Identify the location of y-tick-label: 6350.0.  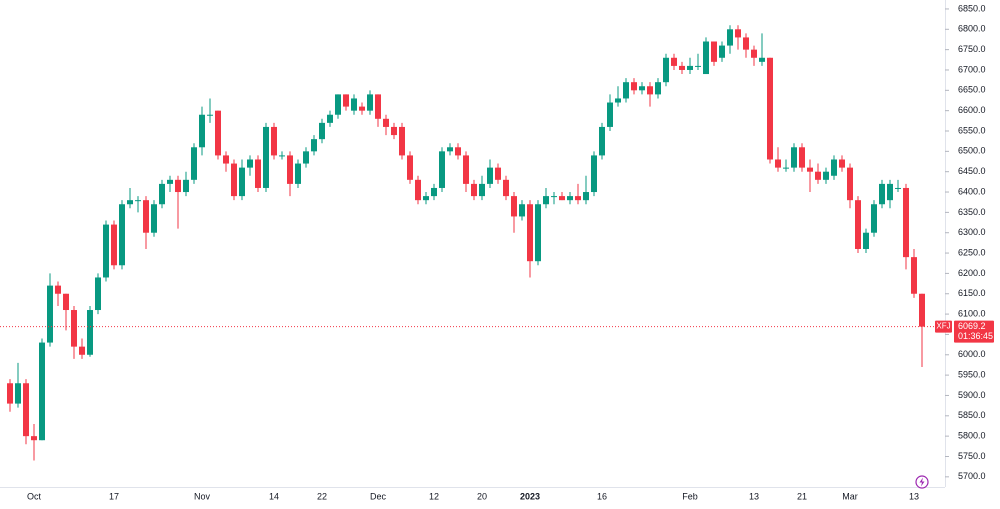
(972, 212).